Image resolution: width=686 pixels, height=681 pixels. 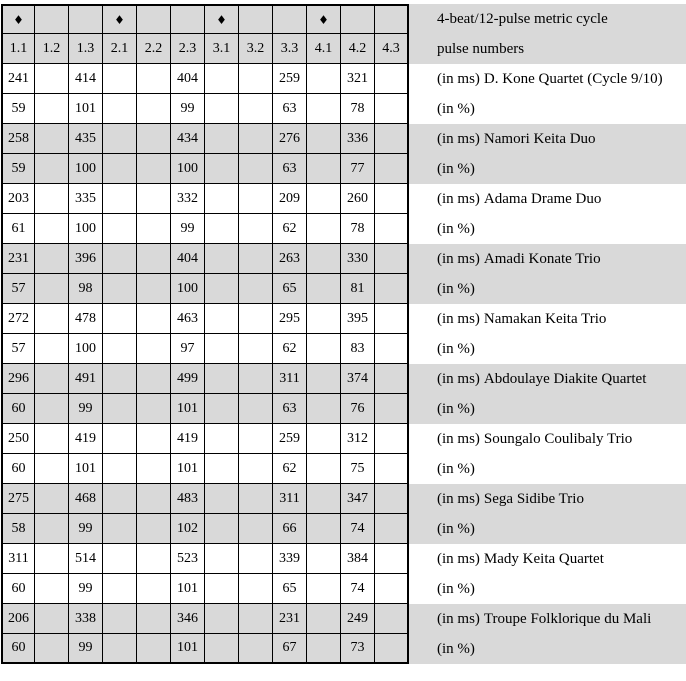 What do you see at coordinates (187, 378) in the screenshot?
I see `value: 499` at bounding box center [187, 378].